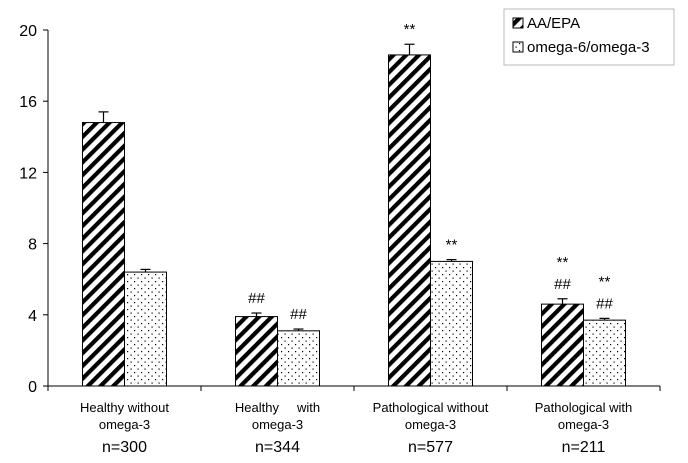 This screenshot has width=688, height=463. What do you see at coordinates (28, 31) in the screenshot?
I see `y-tick-label: 20` at bounding box center [28, 31].